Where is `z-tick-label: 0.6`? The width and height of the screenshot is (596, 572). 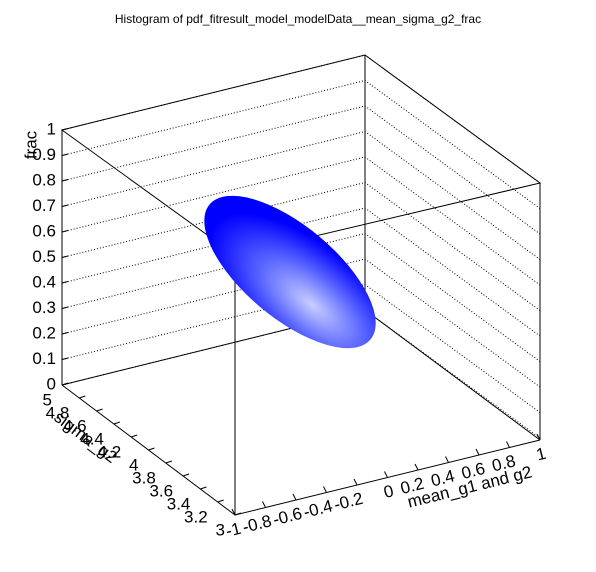 z-tick-label: 0.6 is located at coordinates (44, 230).